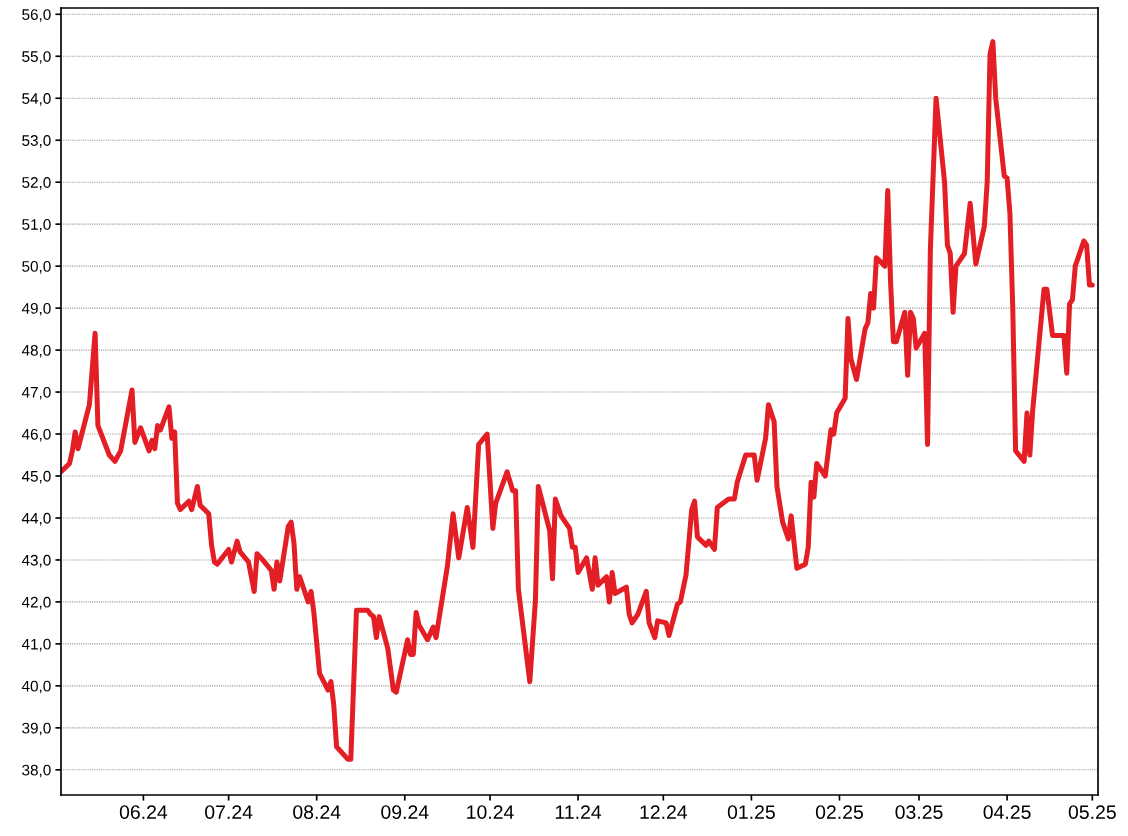  I want to click on x-tick-label: 01.25, so click(751, 812).